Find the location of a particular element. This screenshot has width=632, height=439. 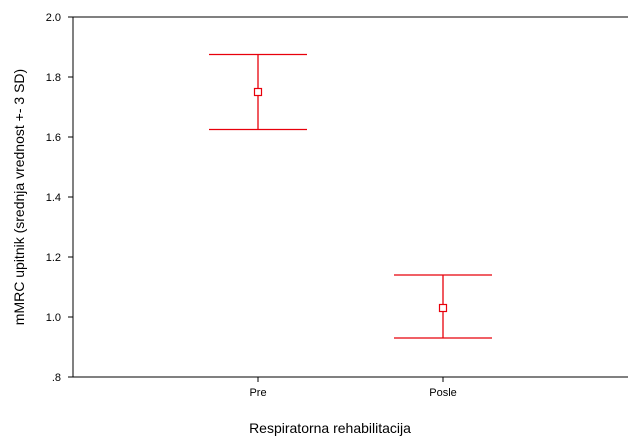

error-bar-pre is located at coordinates (258, 92).